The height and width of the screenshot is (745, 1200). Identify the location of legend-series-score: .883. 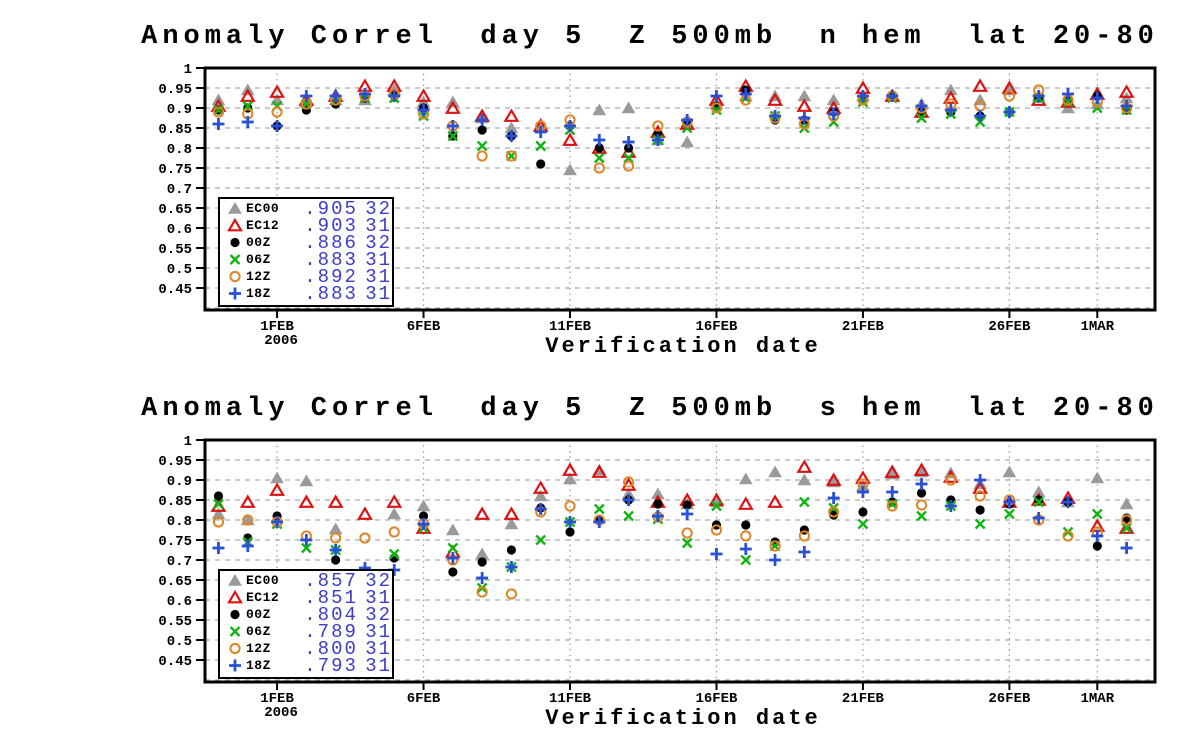
(331, 259).